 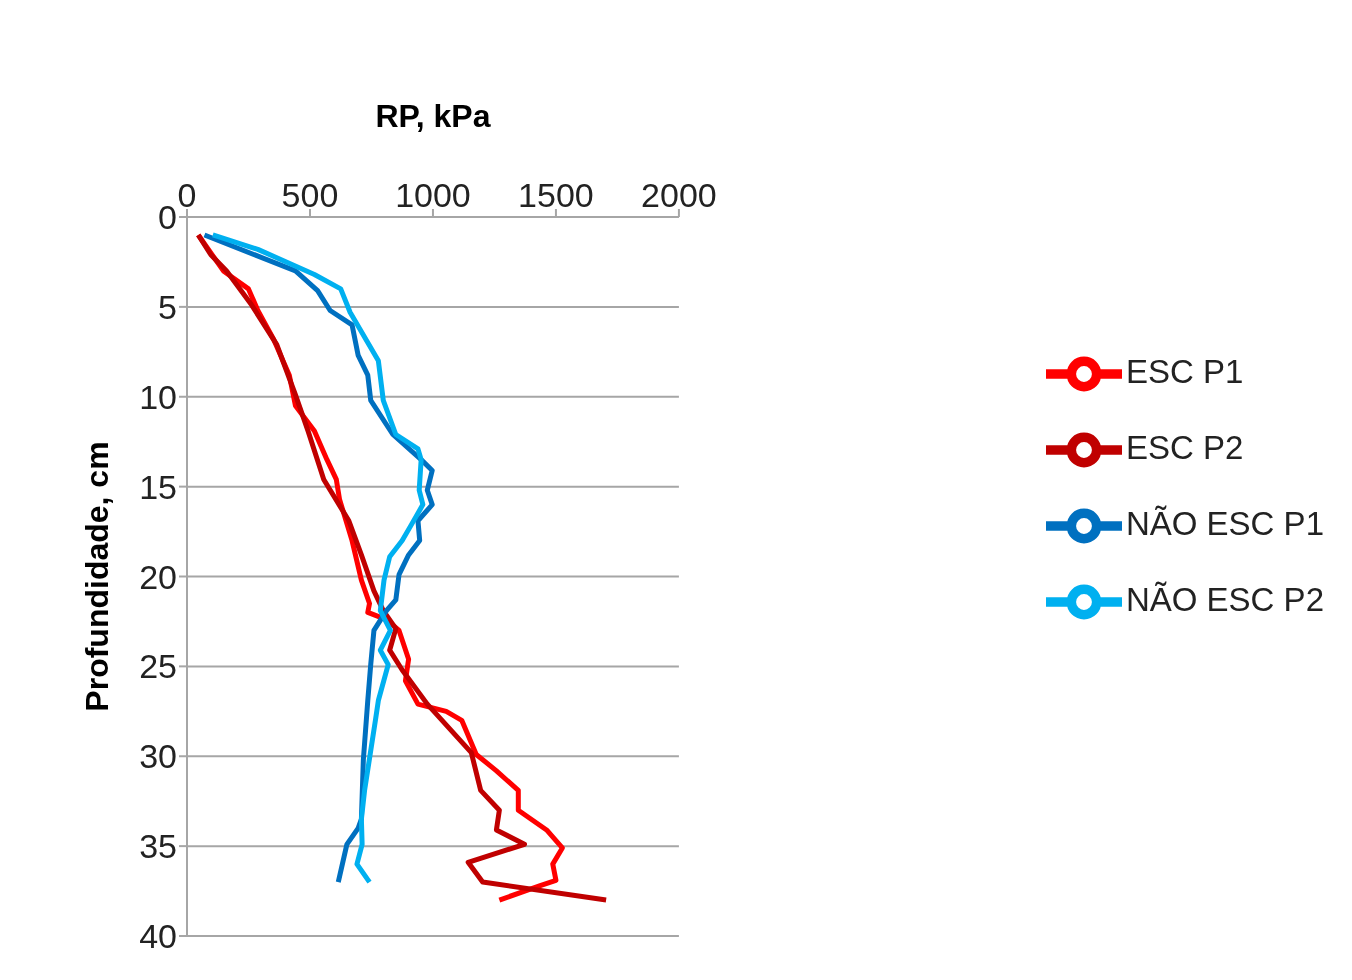 What do you see at coordinates (158, 666) in the screenshot?
I see `y-tick-label: 25` at bounding box center [158, 666].